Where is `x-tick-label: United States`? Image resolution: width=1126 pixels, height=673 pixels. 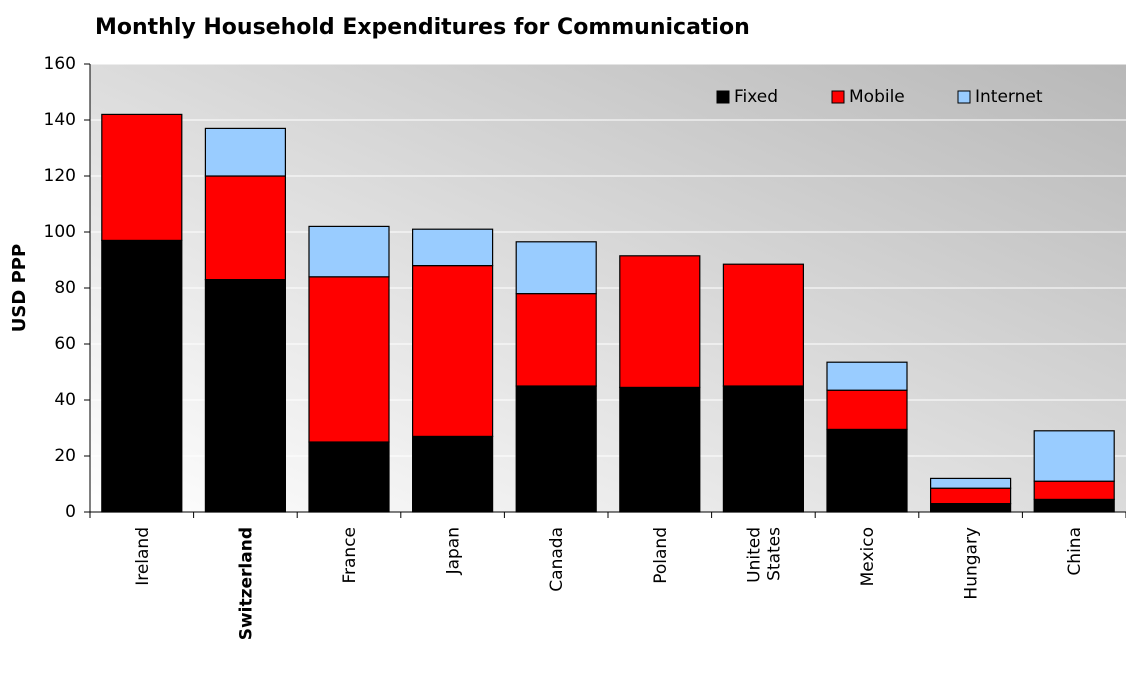 x-tick-label: United States is located at coordinates (764, 556).